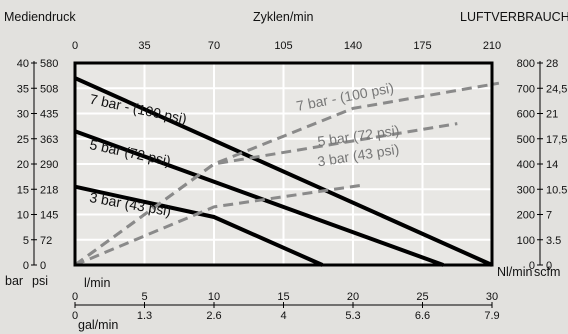 This screenshot has width=568, height=334. I want to click on scfm-tick-label: 28, so click(552, 64).